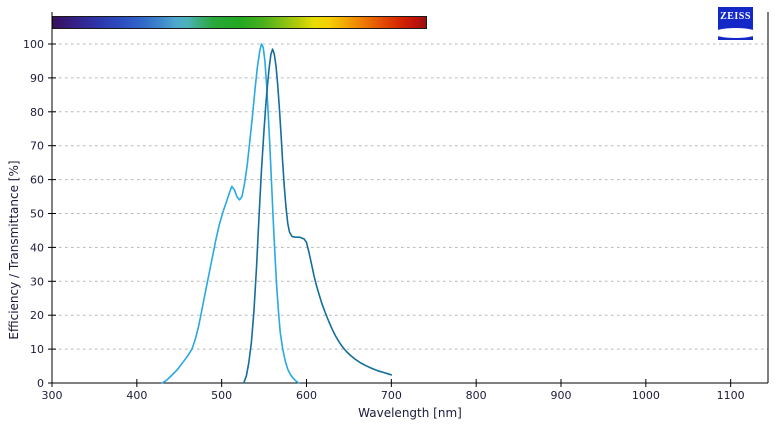  Describe the element at coordinates (476, 395) in the screenshot. I see `x-tick-label-800: 800` at that location.